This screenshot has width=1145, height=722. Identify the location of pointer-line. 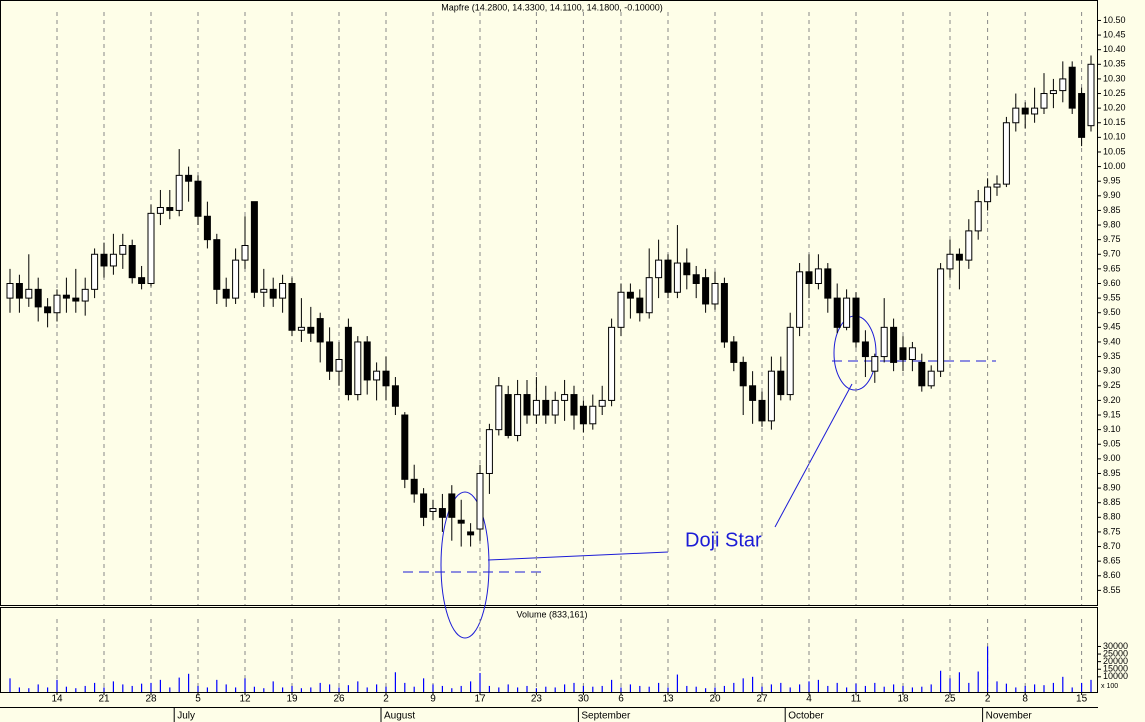
(578, 556).